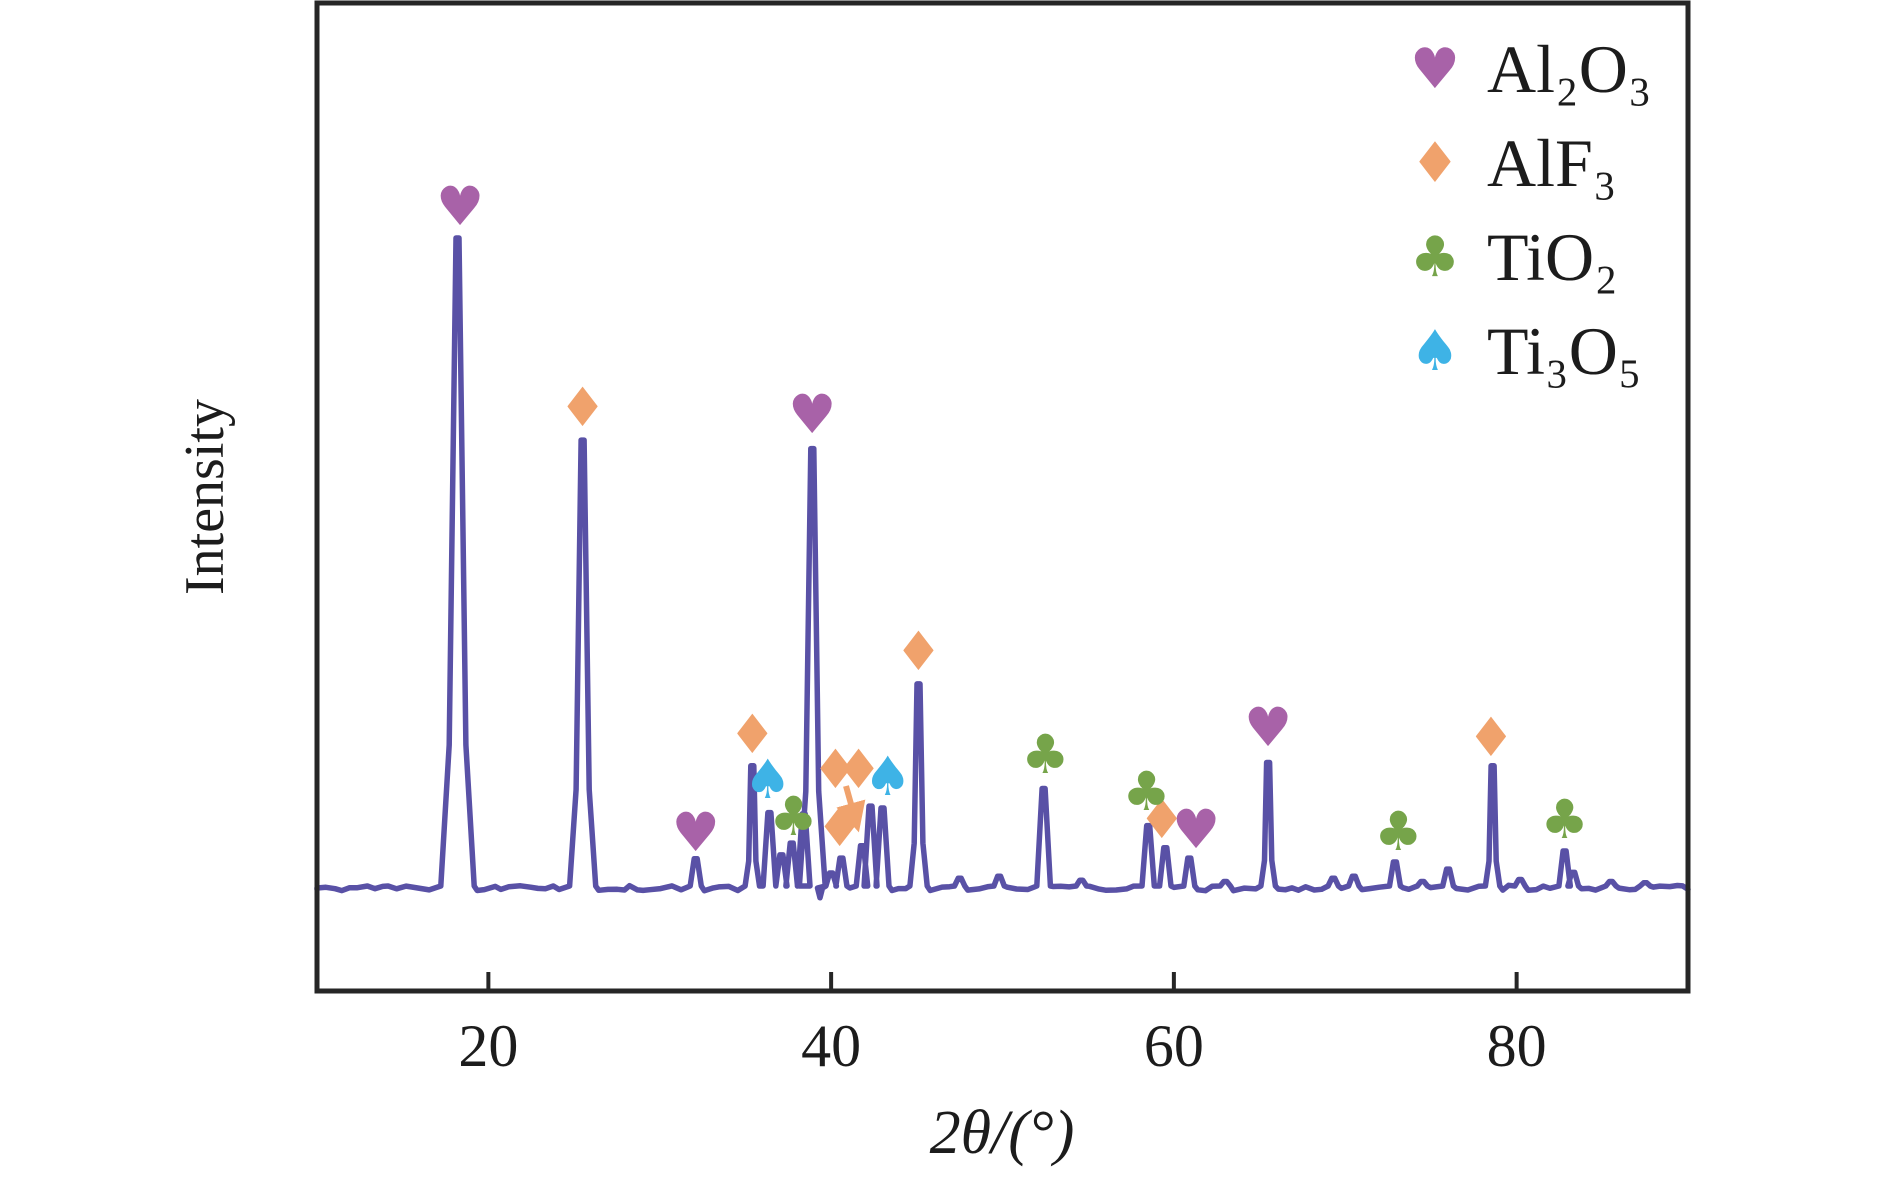  I want to click on legend-item: ♦ AlF₃, so click(1522, 163).